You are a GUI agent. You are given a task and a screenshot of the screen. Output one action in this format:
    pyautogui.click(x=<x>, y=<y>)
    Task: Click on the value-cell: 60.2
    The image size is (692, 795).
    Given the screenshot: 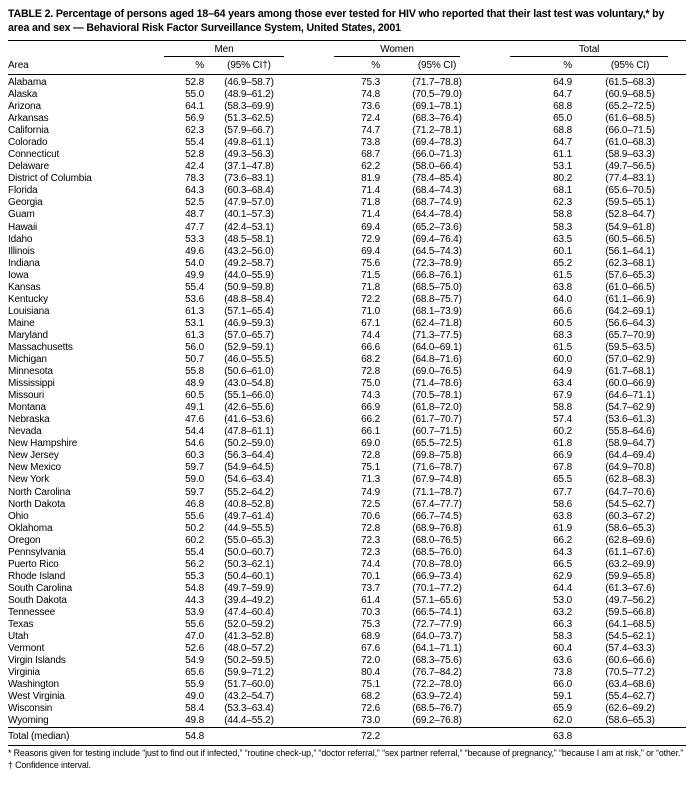 What is the action you would take?
    pyautogui.click(x=194, y=540)
    